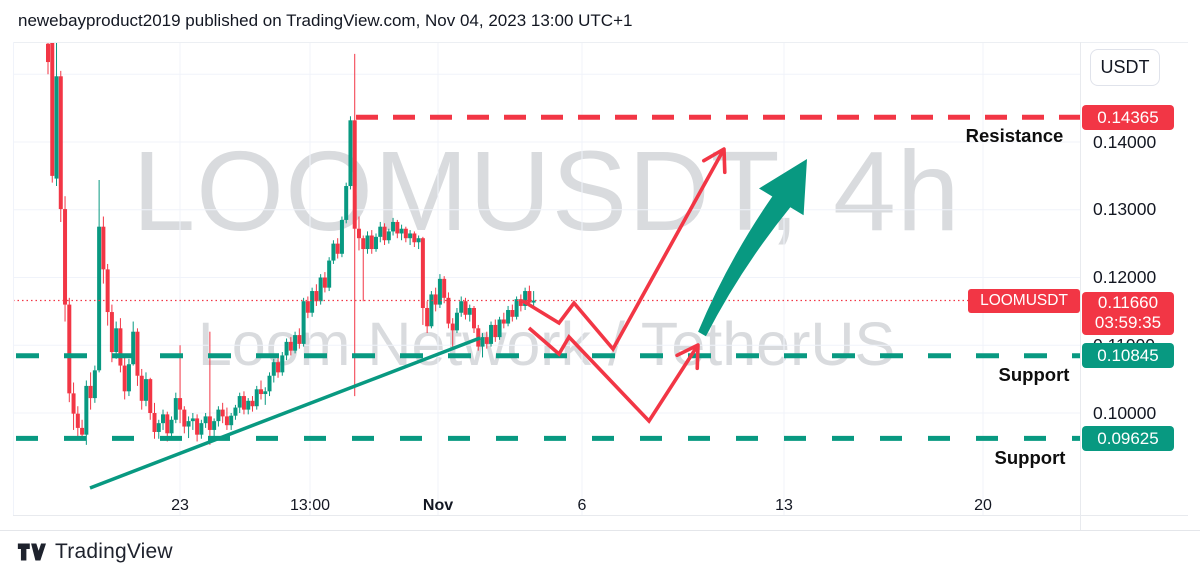 Image resolution: width=1200 pixels, height=582 pixels. What do you see at coordinates (31, 552) in the screenshot?
I see `tradingview-logo-icon` at bounding box center [31, 552].